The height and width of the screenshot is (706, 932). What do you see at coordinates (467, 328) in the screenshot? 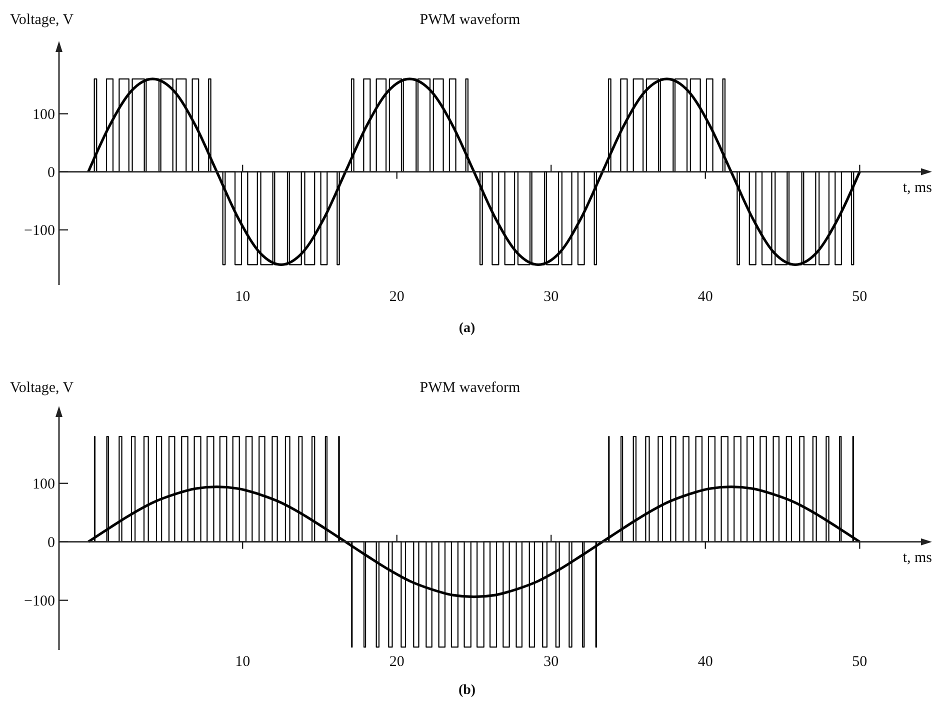
I see `text: (a)` at bounding box center [467, 328].